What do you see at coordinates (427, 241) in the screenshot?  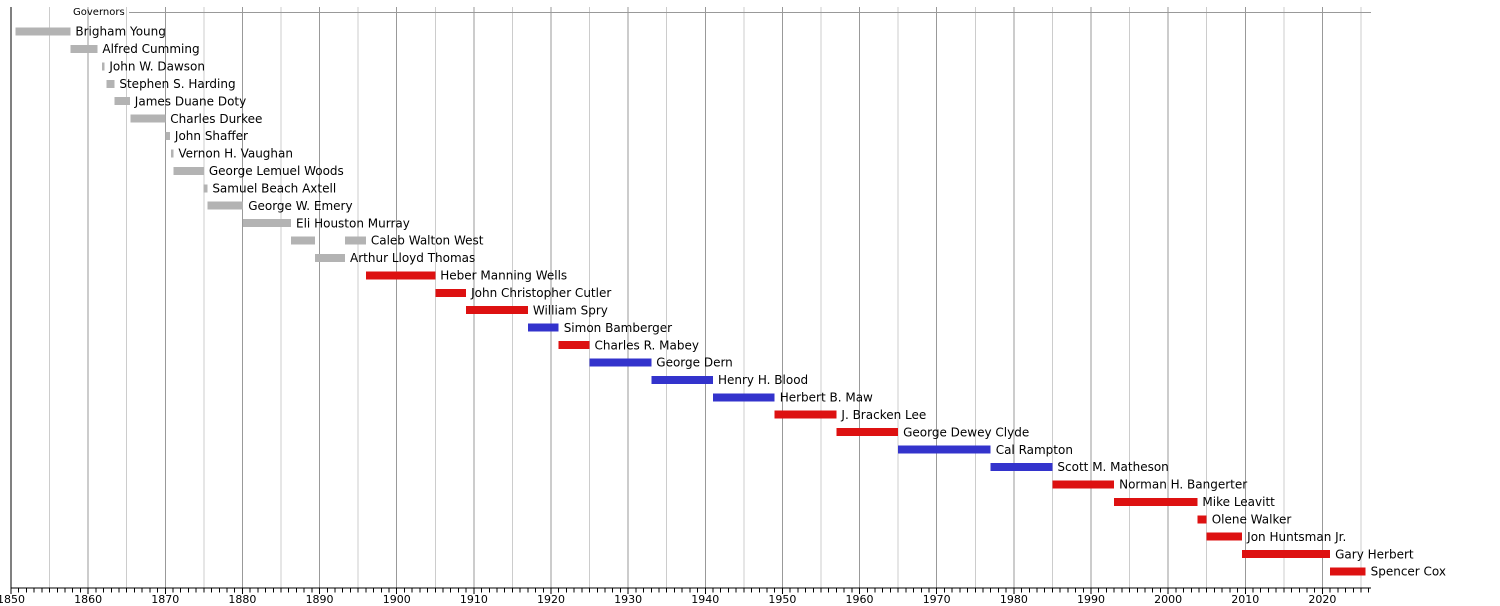 I see `governor-name-label: Caleb Walton West` at bounding box center [427, 241].